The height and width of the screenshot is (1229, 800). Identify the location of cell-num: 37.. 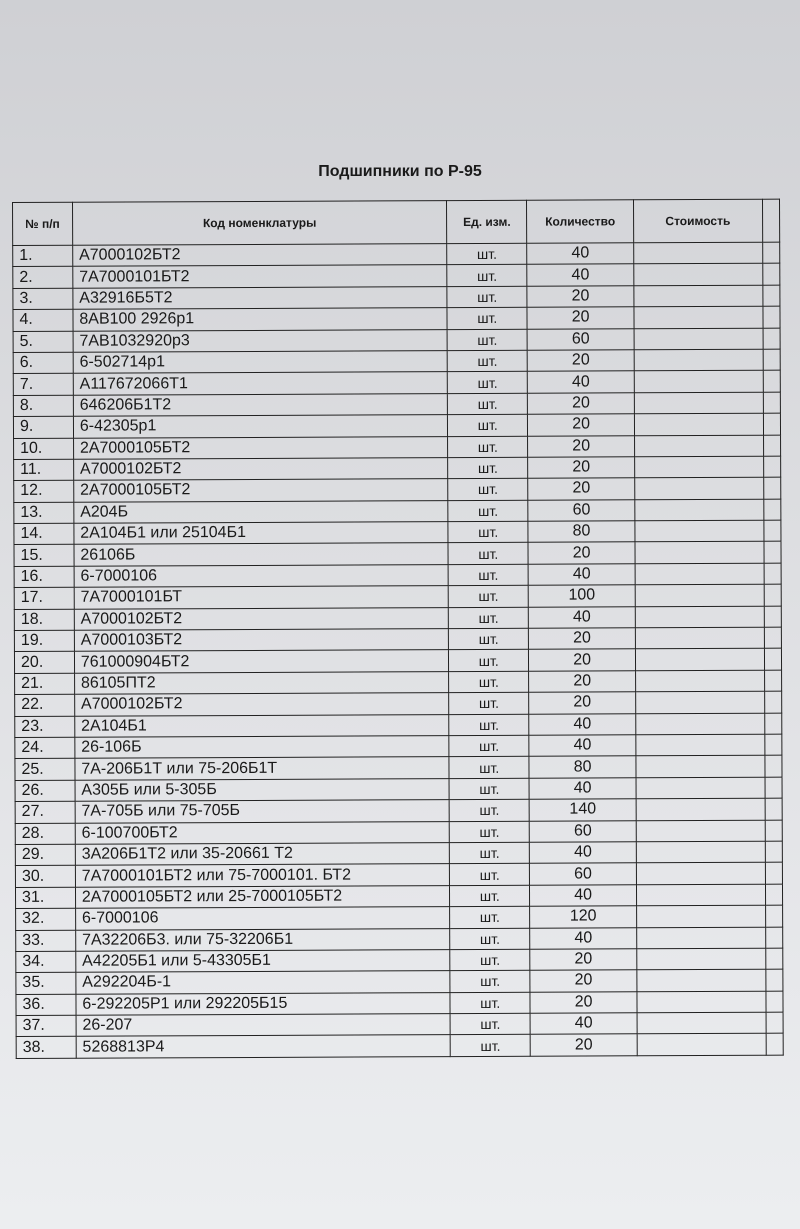
(46, 1026).